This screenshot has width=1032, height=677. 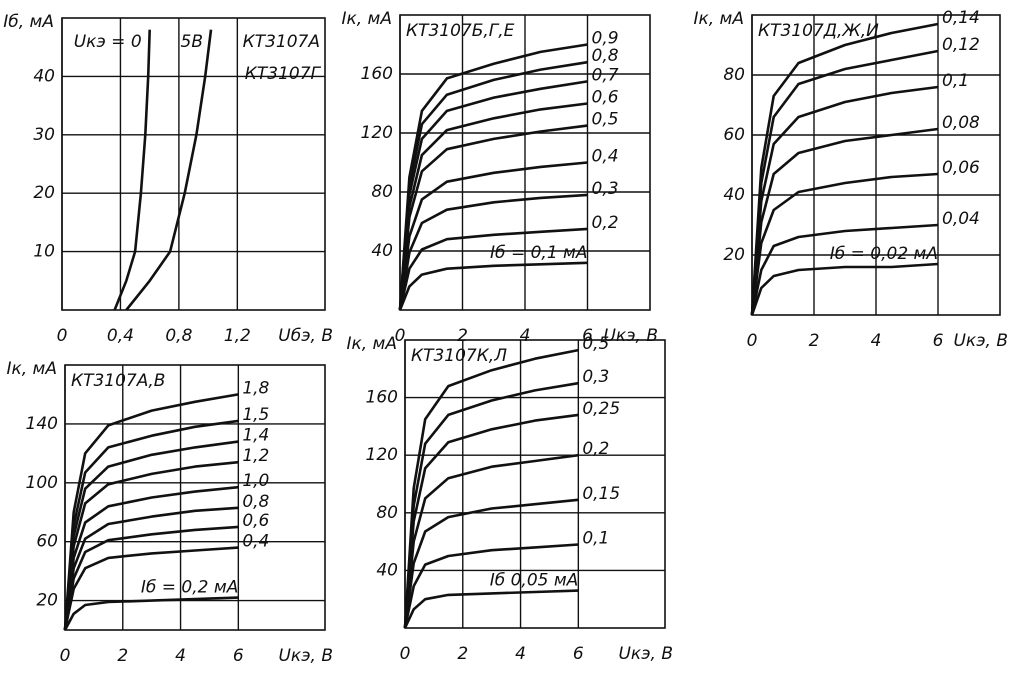 I want to click on chart-title: КТ3107А,В, so click(x=118, y=381).